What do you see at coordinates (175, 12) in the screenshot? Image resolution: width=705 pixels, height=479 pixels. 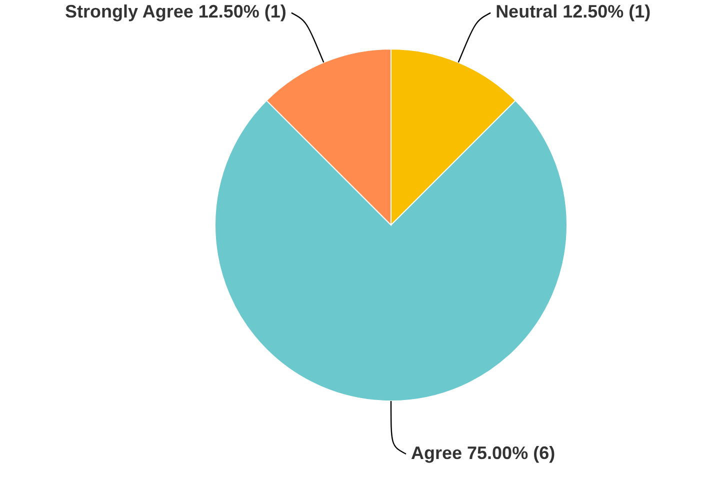 I see `slice-label: Strongly Agree 12.50% (1)` at bounding box center [175, 12].